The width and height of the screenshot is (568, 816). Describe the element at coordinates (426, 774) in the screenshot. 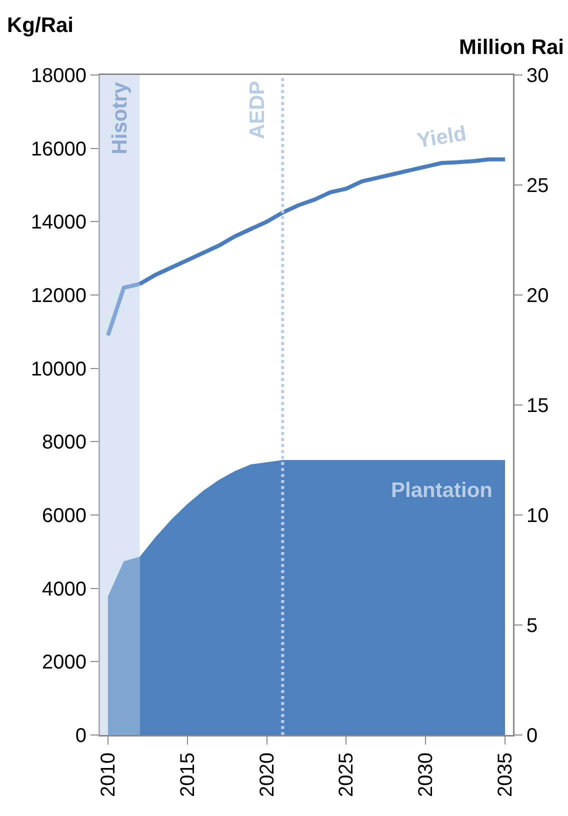

I see `x-tick-label: 2030` at that location.